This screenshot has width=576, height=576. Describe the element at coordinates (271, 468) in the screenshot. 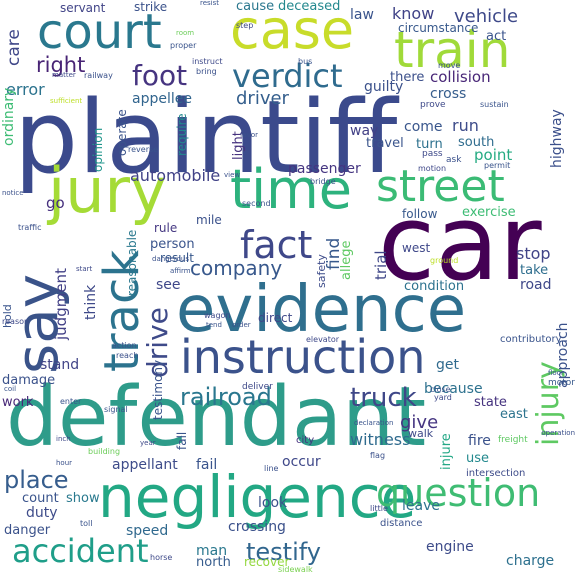

I see `word-line: line` at that location.